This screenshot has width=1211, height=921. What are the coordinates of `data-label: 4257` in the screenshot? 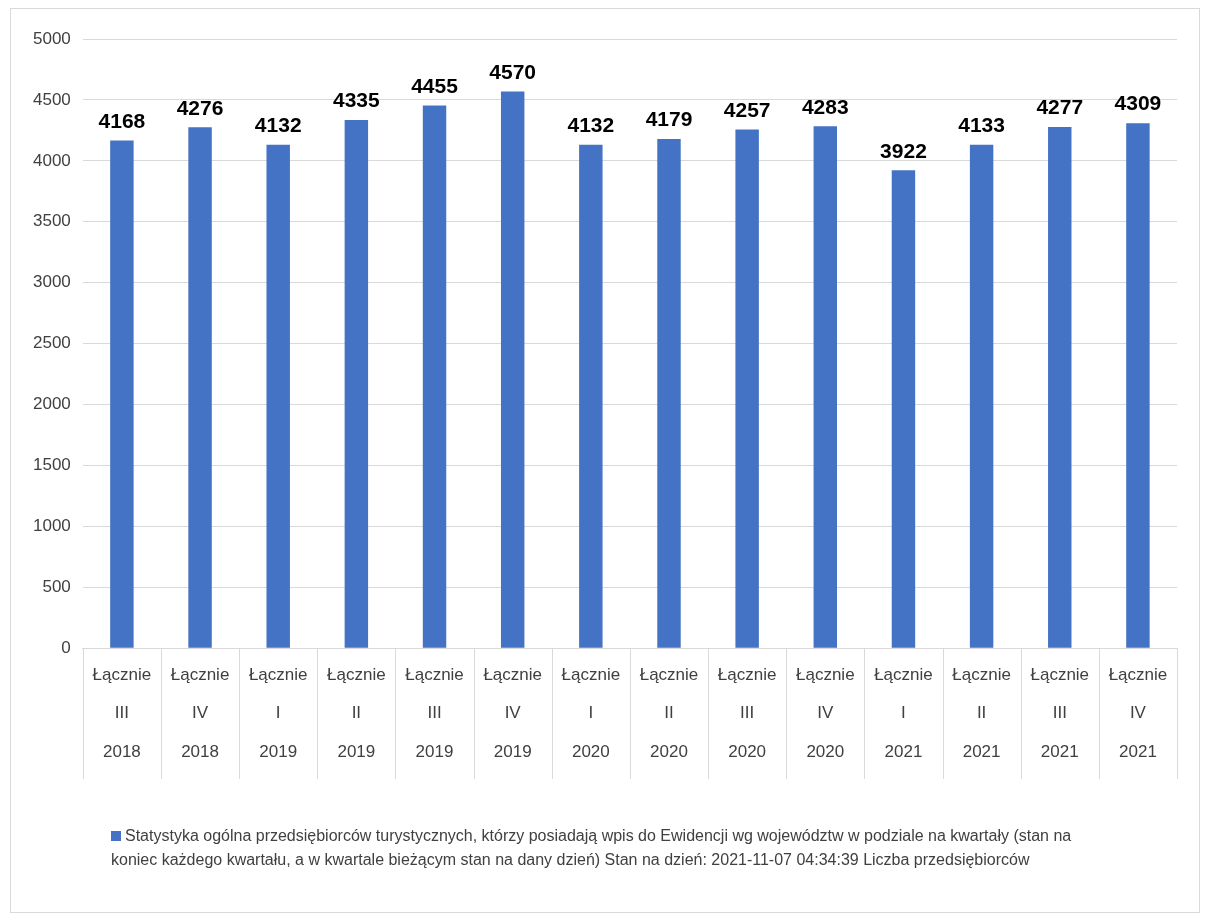 It's located at (747, 109).